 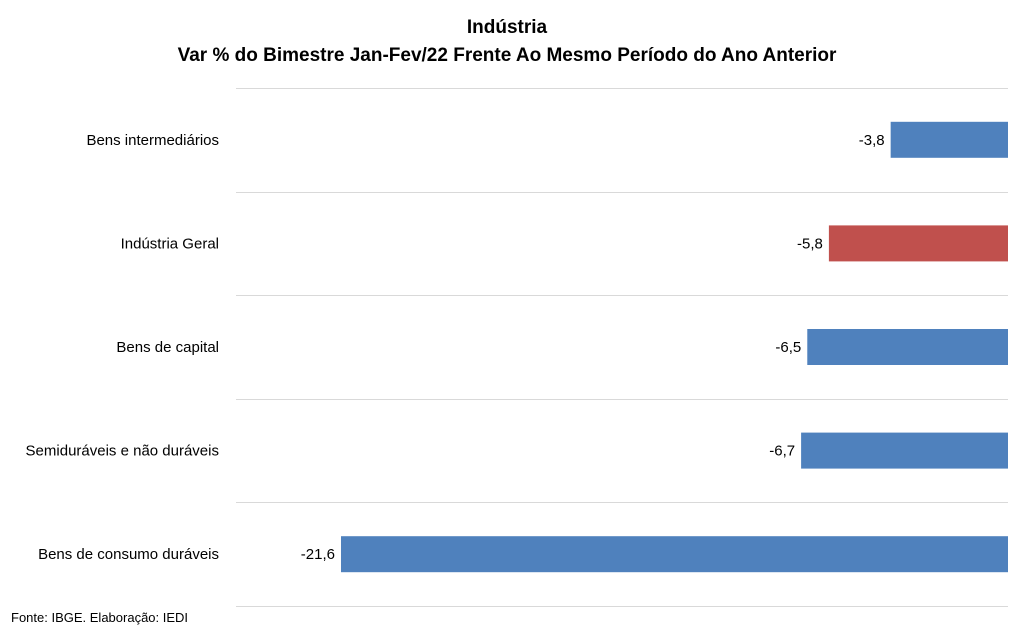 I want to click on category-label: Bens de consumo duráveis, so click(x=128, y=554).